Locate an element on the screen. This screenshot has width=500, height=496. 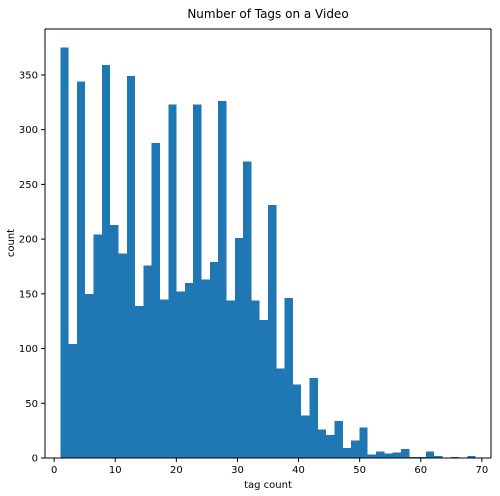
x-tick-label: 20 is located at coordinates (176, 470).